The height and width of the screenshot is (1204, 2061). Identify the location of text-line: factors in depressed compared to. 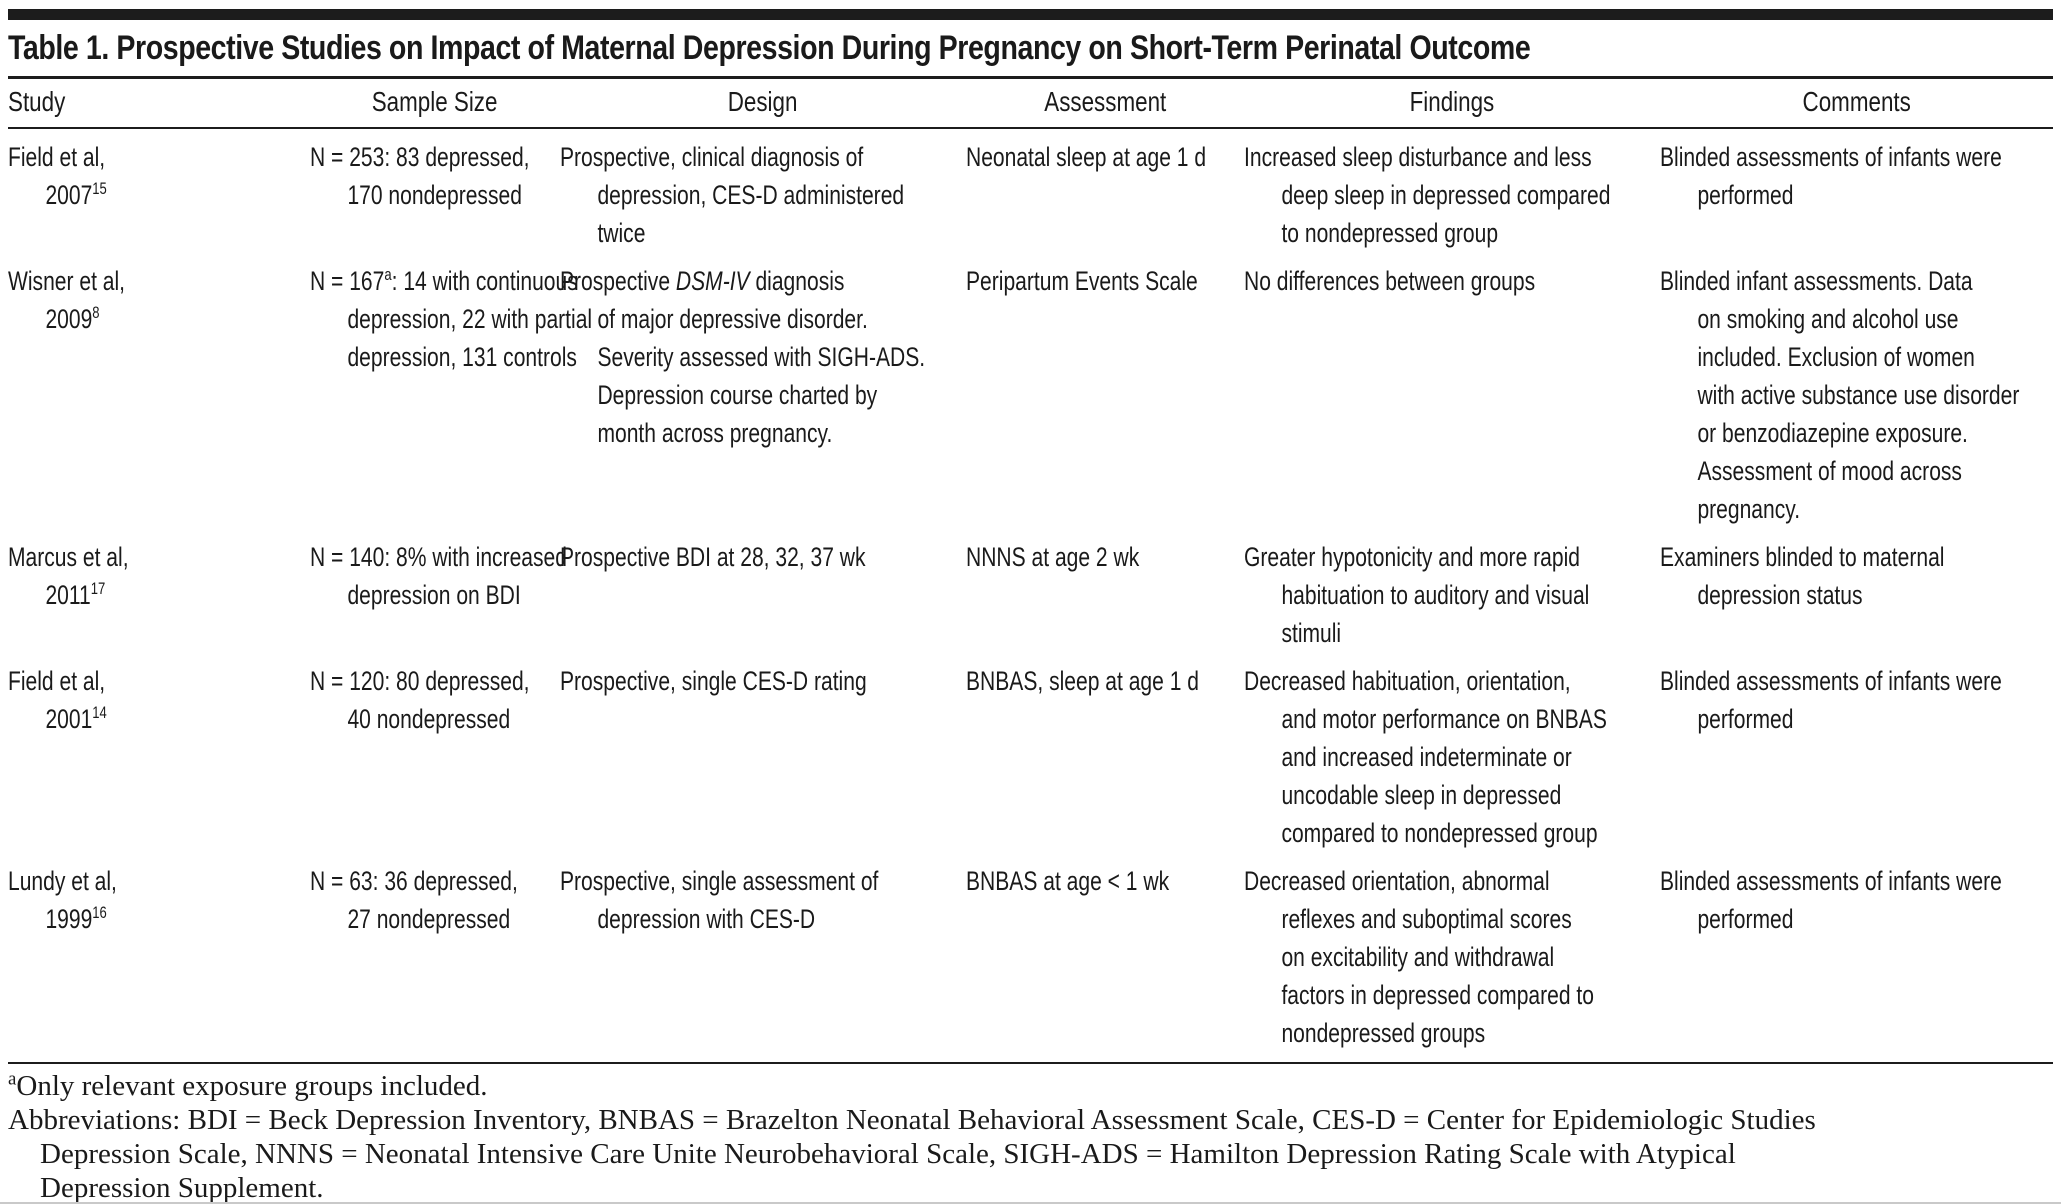
(1438, 995).